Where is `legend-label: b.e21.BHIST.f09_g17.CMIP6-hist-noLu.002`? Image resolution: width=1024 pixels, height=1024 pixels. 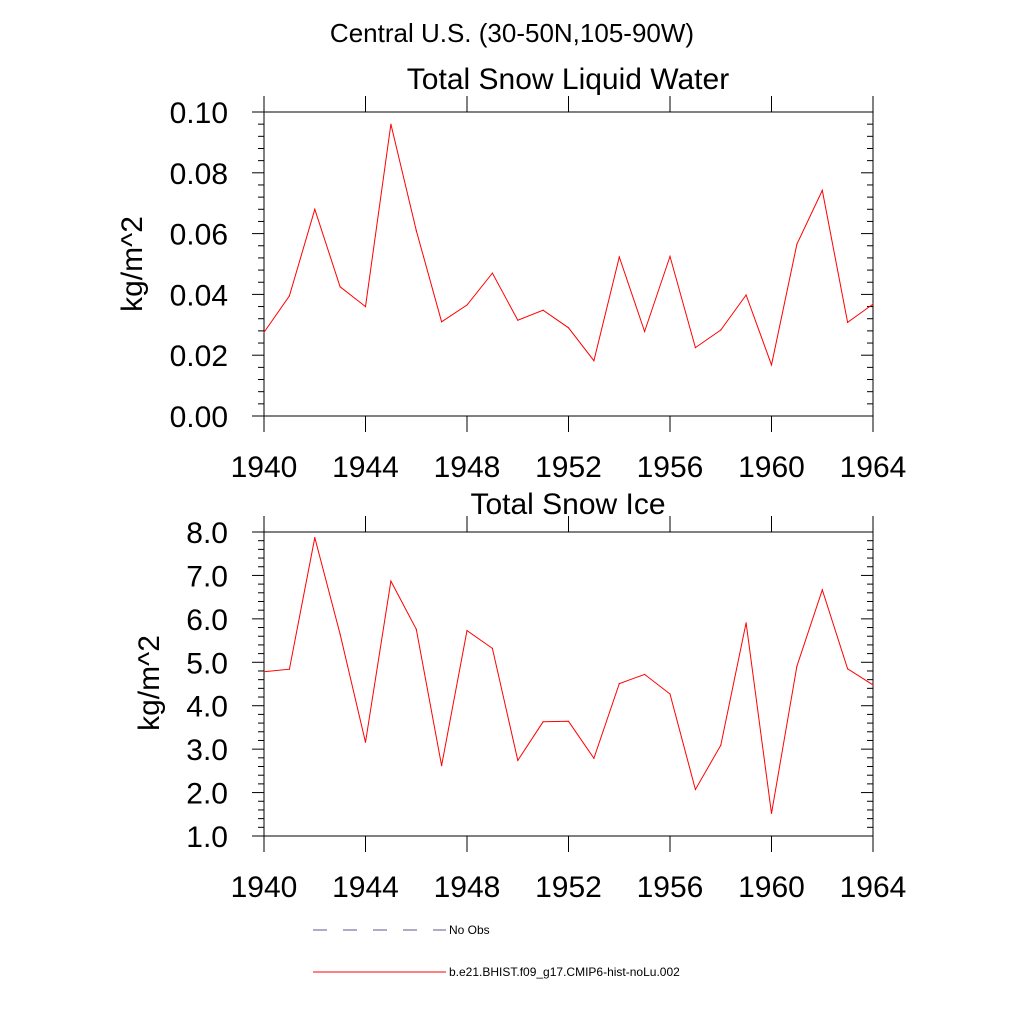
legend-label: b.e21.BHIST.f09_g17.CMIP6-hist-noLu.002 is located at coordinates (564, 972).